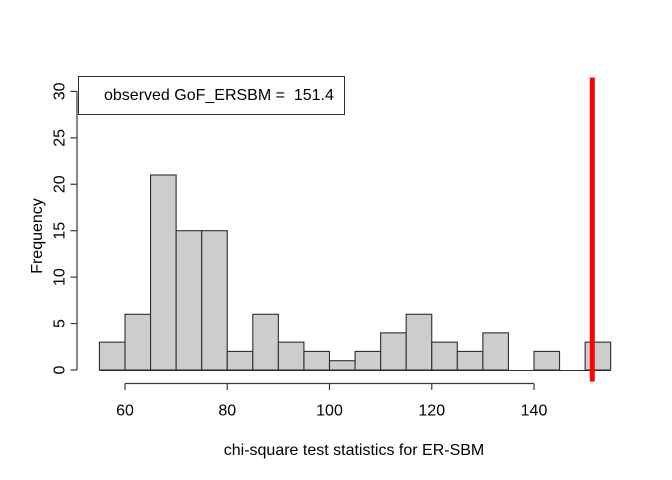  I want to click on y-axis-title: Frequency, so click(37, 236).